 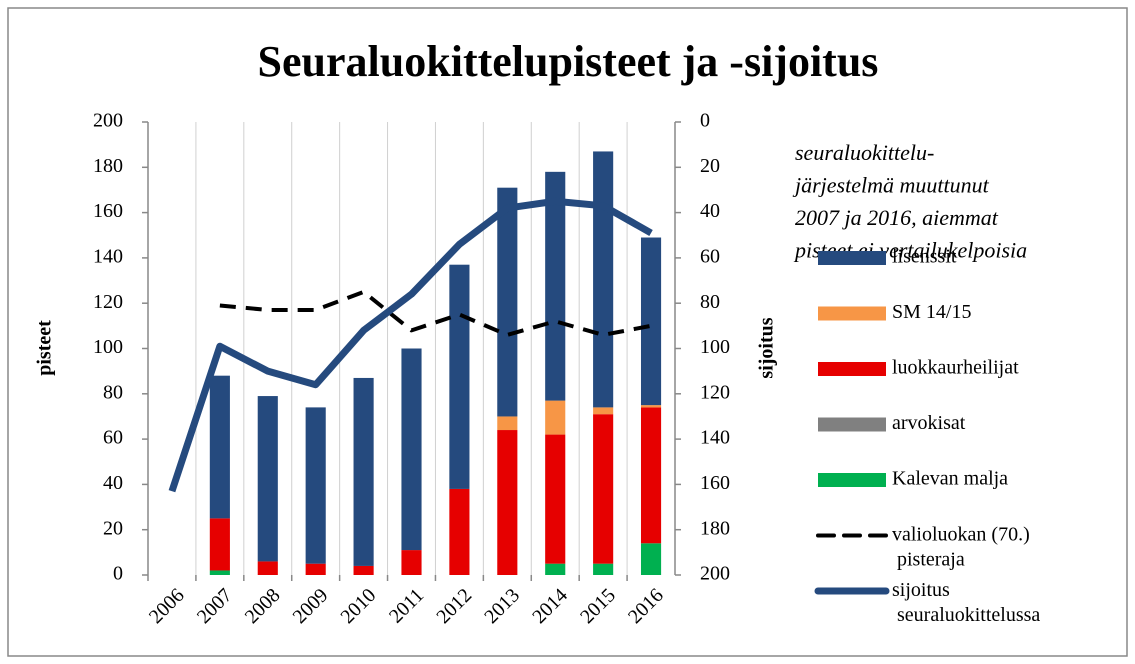 What do you see at coordinates (897, 217) in the screenshot?
I see `annotation: 2007 ja 2016, aiemmat` at bounding box center [897, 217].